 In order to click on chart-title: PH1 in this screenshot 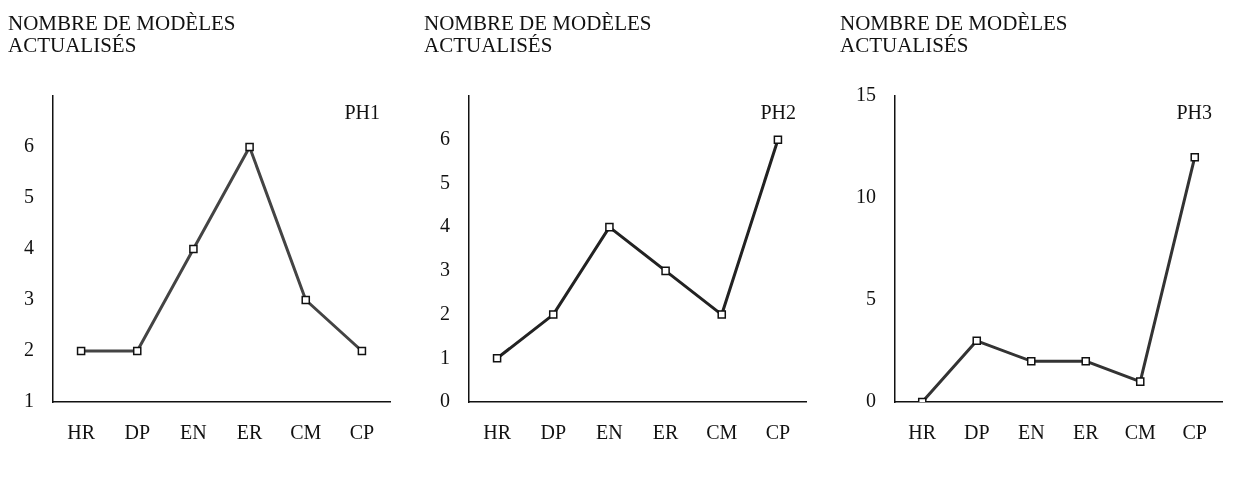, I will do `click(362, 112)`.